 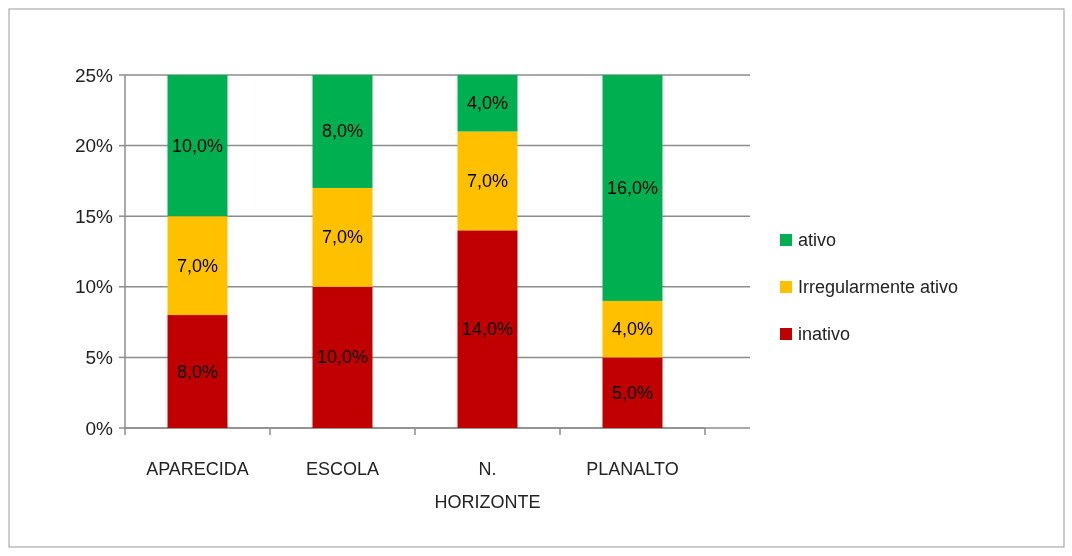 I want to click on y-tick-label: 10%, so click(x=94, y=287).